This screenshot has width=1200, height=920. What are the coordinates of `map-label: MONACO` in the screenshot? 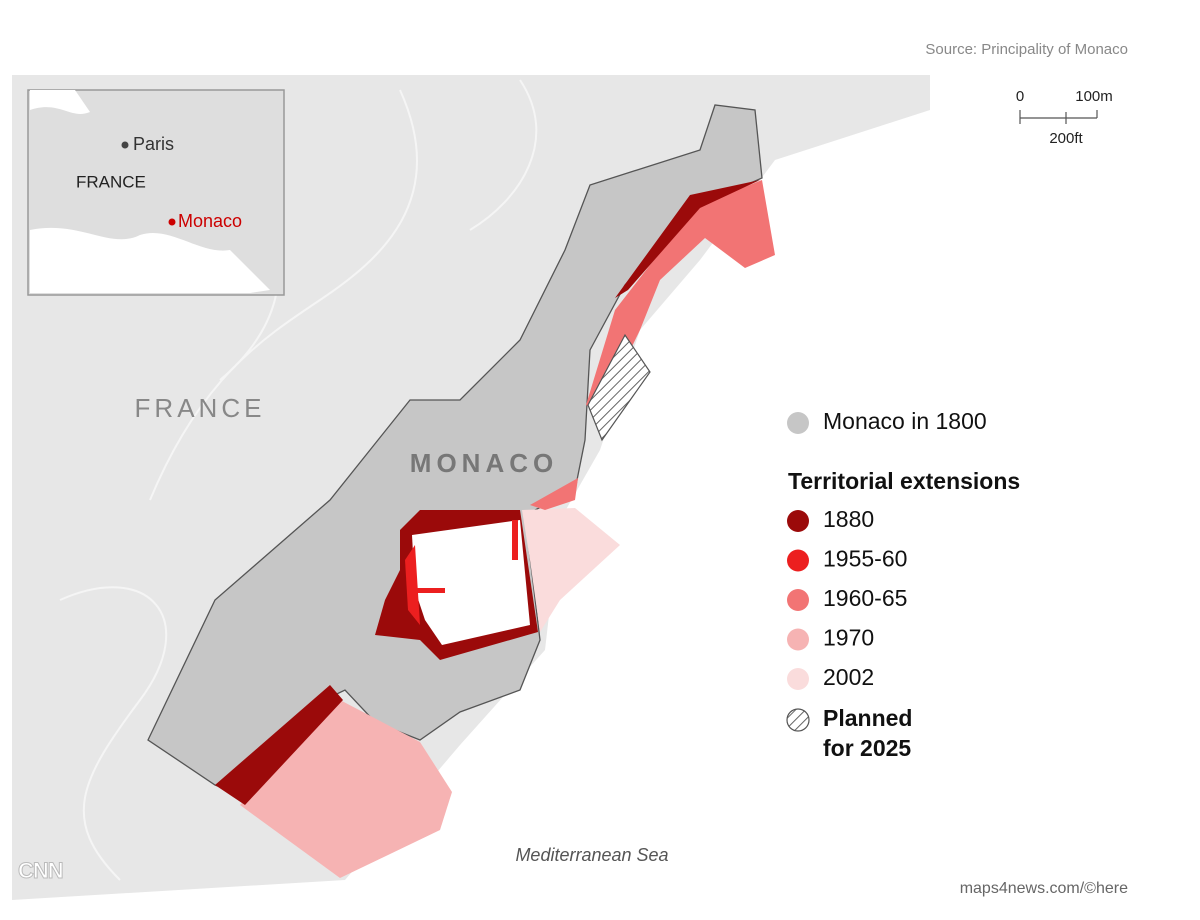 It's located at (484, 463).